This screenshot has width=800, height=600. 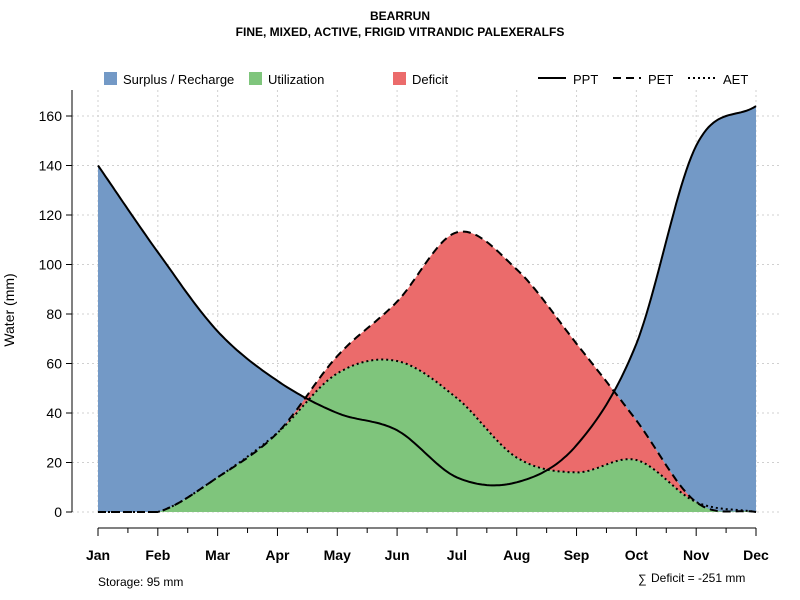 I want to click on y-tick-label: 40, so click(x=54, y=413).